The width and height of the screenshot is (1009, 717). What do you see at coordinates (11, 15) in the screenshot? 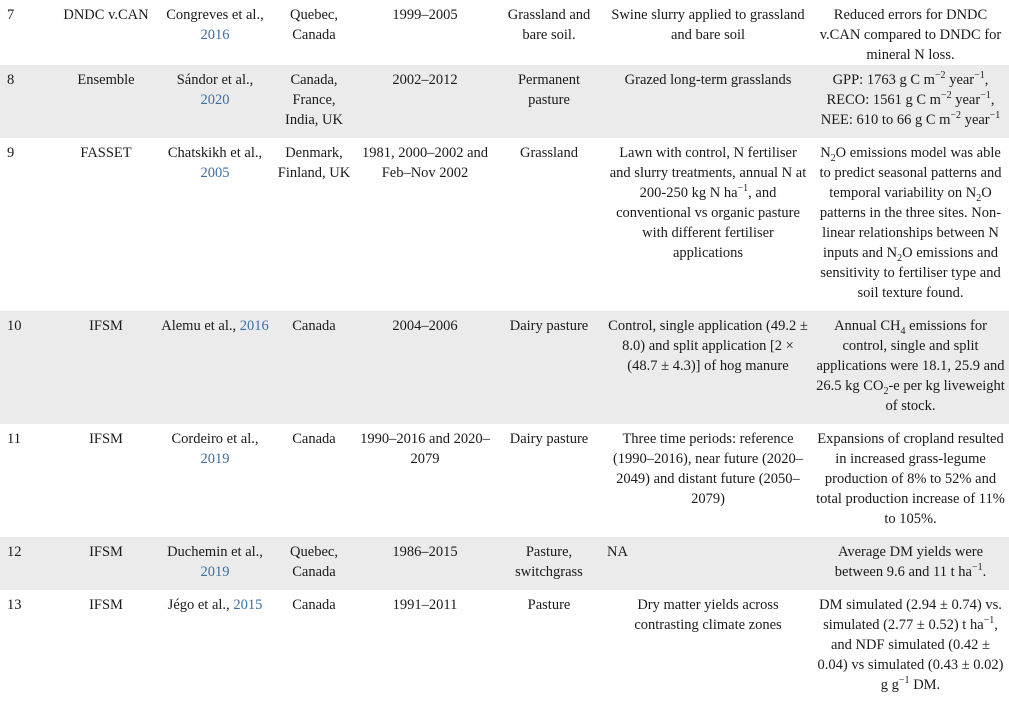
I see `row-number: 7` at bounding box center [11, 15].